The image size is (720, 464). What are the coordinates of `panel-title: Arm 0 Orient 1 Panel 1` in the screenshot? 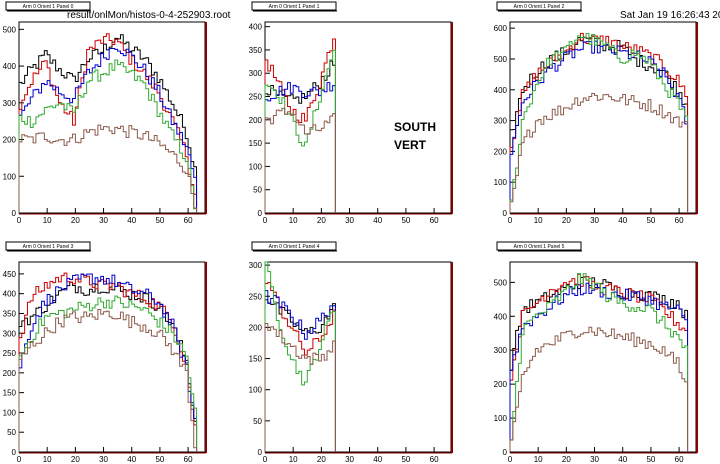 It's located at (294, 7).